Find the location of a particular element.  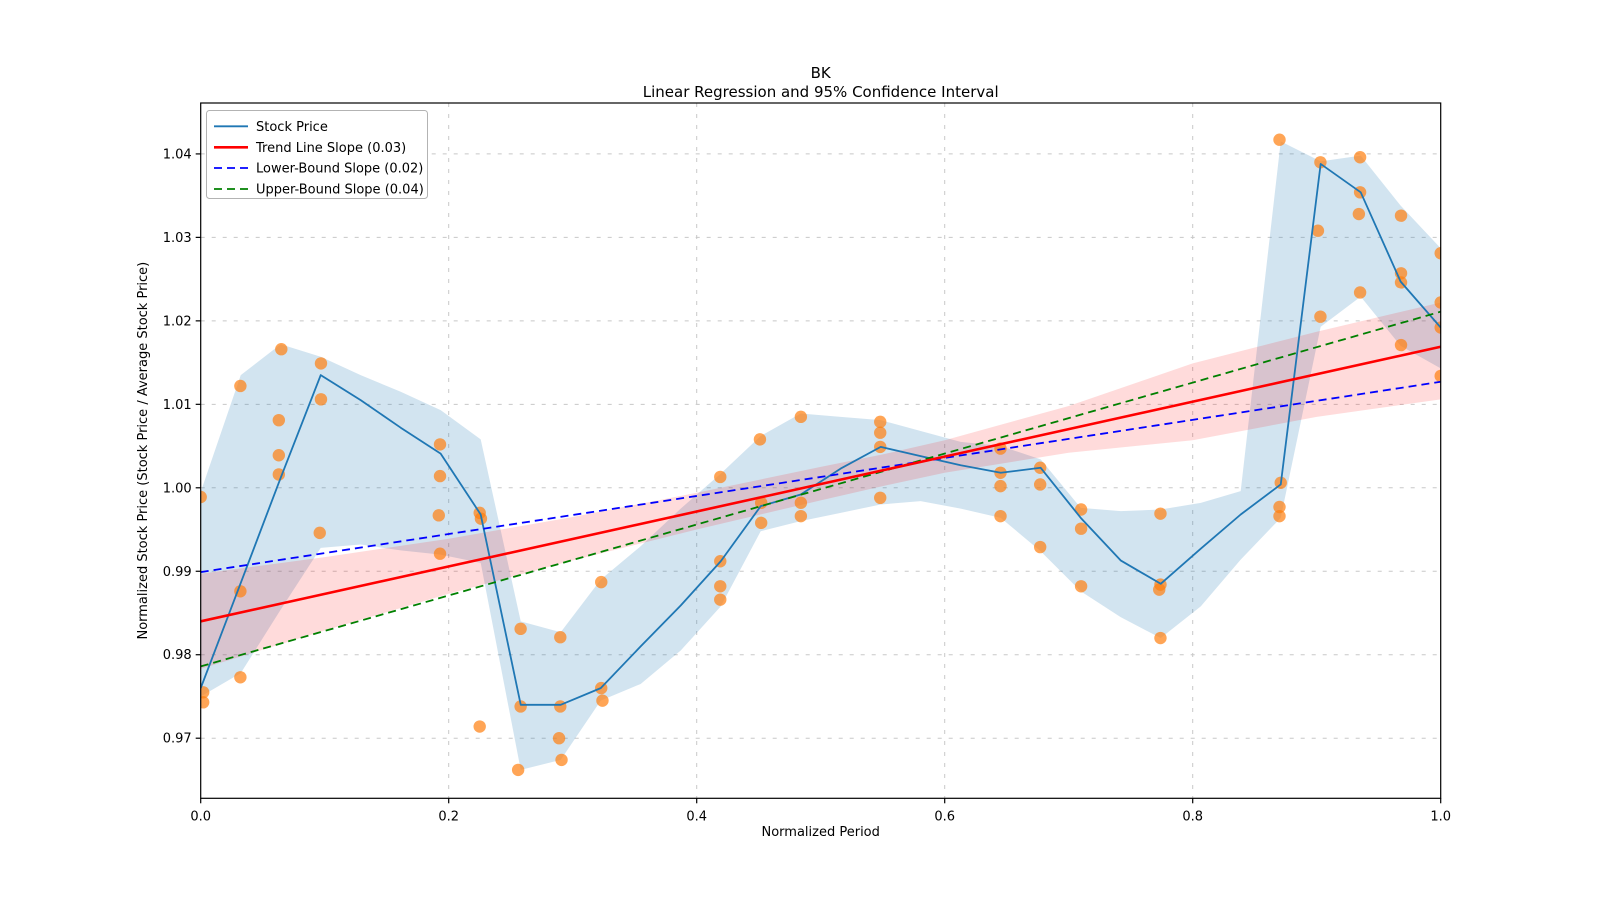

y-tick-label: 1.04 is located at coordinates (177, 154).